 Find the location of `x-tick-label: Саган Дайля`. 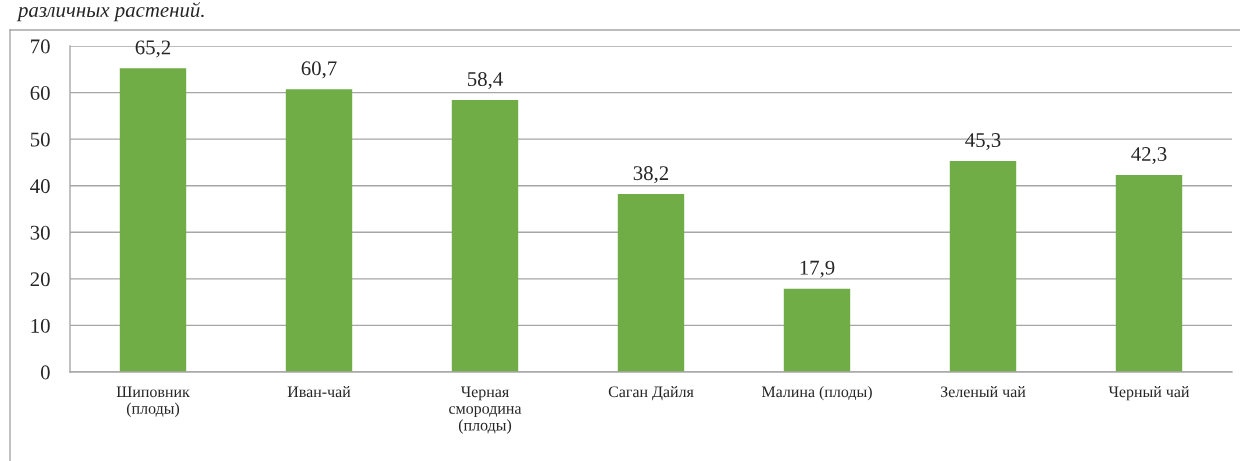

x-tick-label: Саган Дайля is located at coordinates (651, 393).